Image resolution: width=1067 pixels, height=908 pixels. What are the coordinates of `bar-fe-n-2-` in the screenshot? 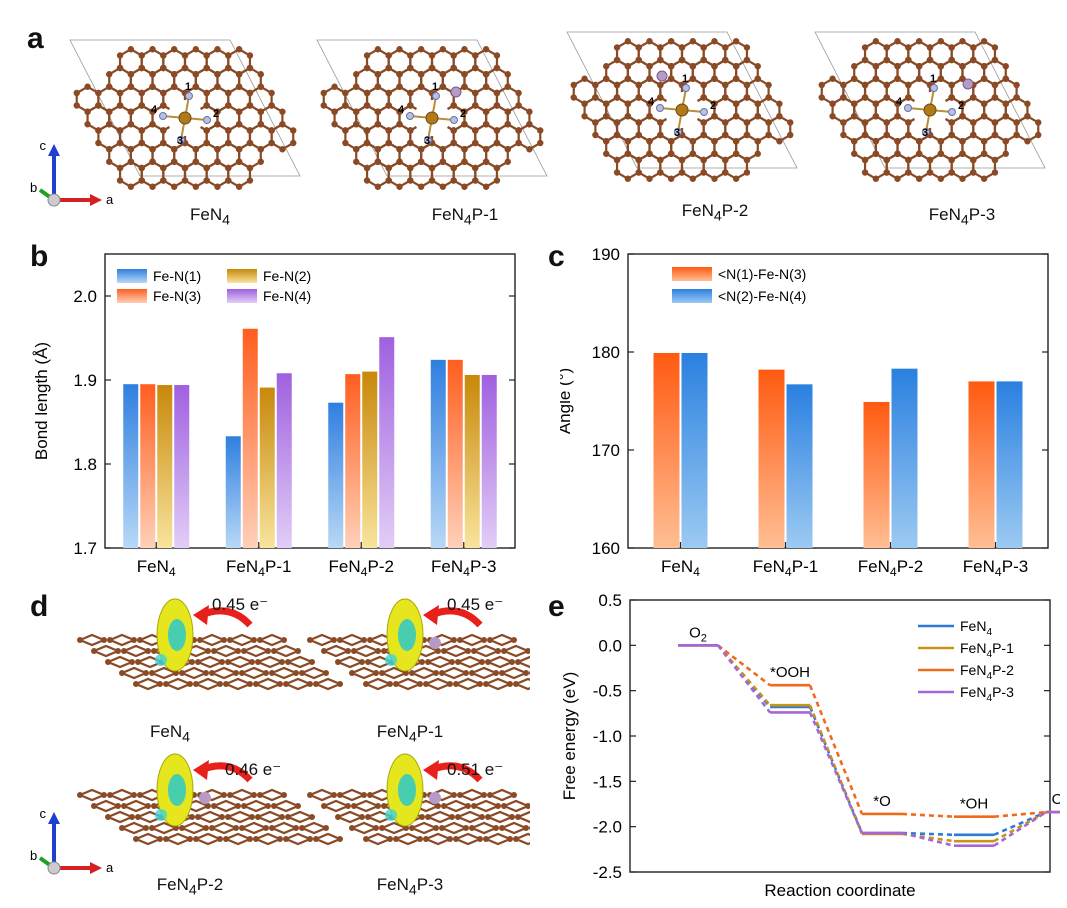 It's located at (370, 459).